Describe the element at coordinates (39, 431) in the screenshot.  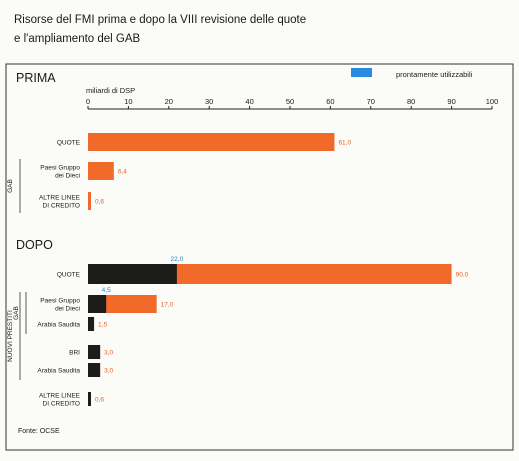
I see `source-note: Fonte: OCSE` at that location.